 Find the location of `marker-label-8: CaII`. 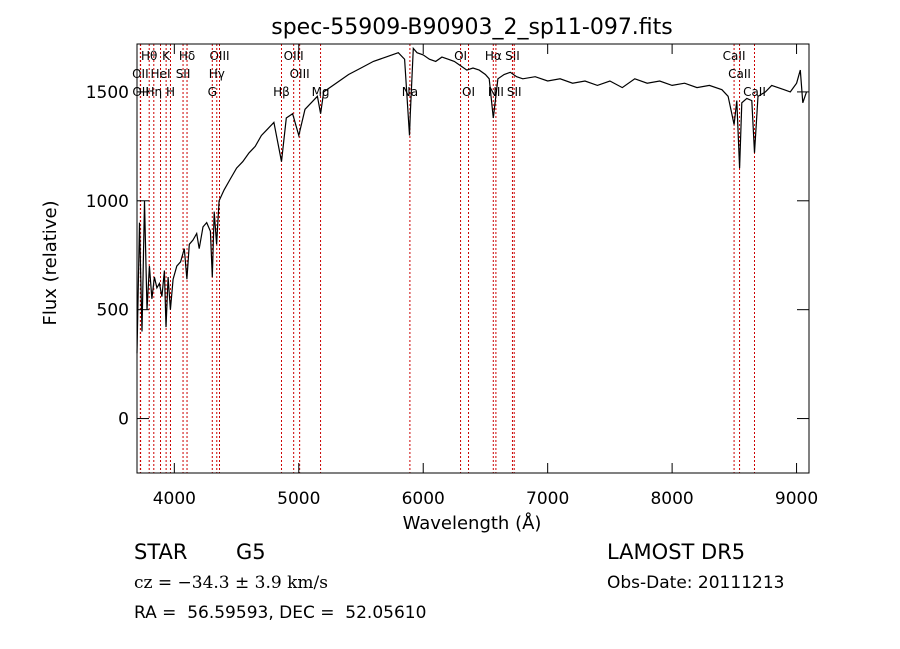

marker-label-8: CaII is located at coordinates (734, 56).